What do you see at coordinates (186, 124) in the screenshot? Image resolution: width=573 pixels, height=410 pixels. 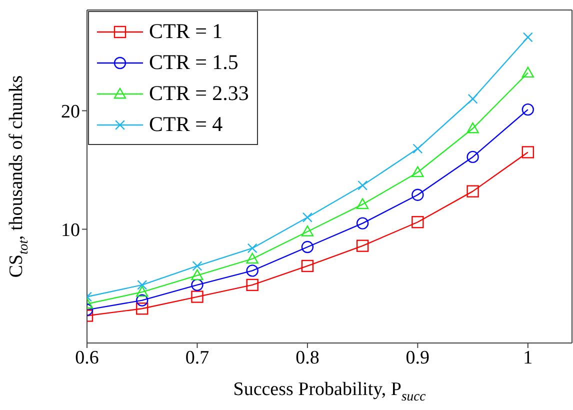 I see `legend-label: CTR = 4` at bounding box center [186, 124].